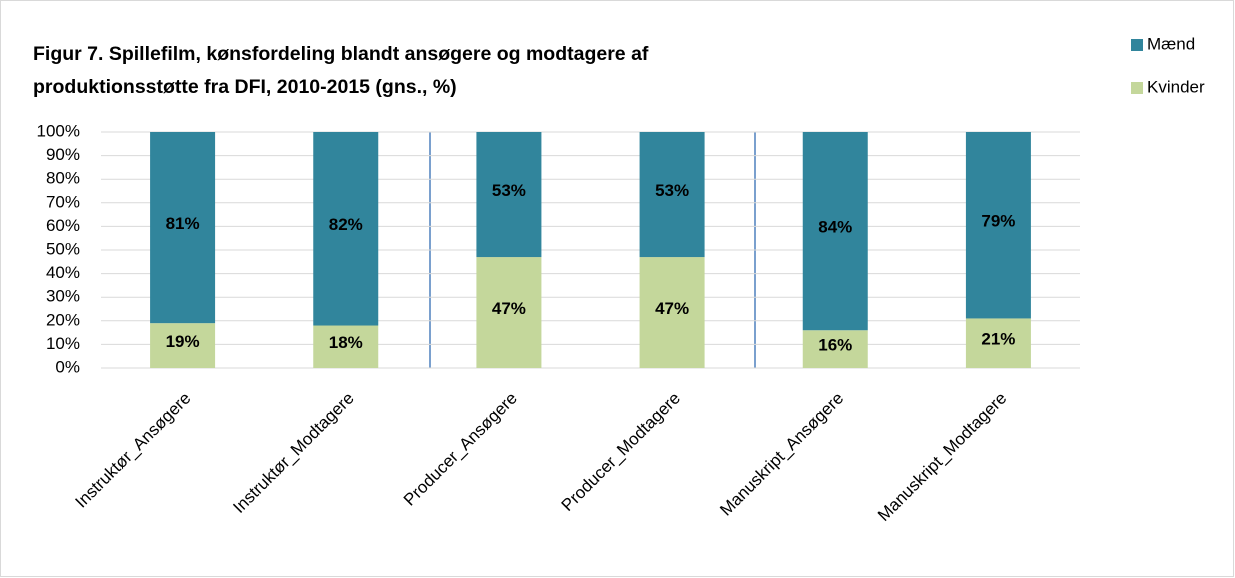  What do you see at coordinates (58, 130) in the screenshot?
I see `y-tick-label: 100%` at bounding box center [58, 130].